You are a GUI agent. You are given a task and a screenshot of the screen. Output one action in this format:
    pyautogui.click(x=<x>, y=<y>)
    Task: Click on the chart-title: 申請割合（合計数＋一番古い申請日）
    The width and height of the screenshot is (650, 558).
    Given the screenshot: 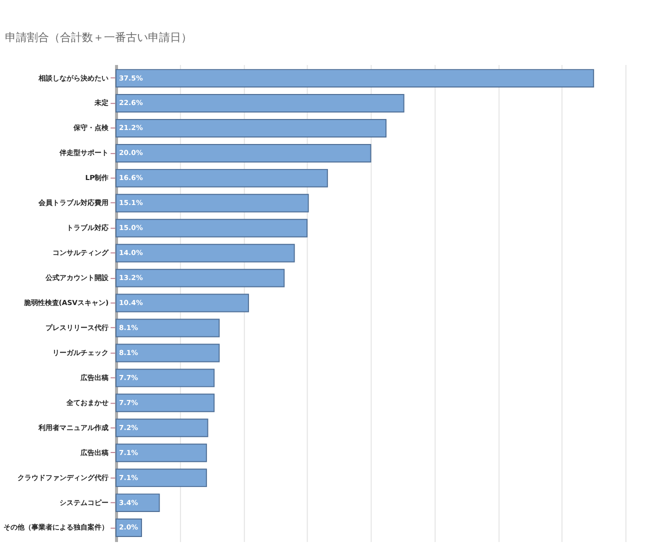 What is the action you would take?
    pyautogui.click(x=98, y=37)
    